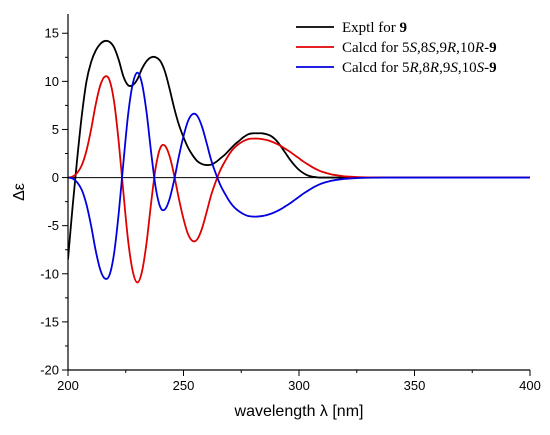  Describe the element at coordinates (419, 68) in the screenshot. I see `legend-label-3: Calcd for 5R,8R,9S,10S-9` at that location.